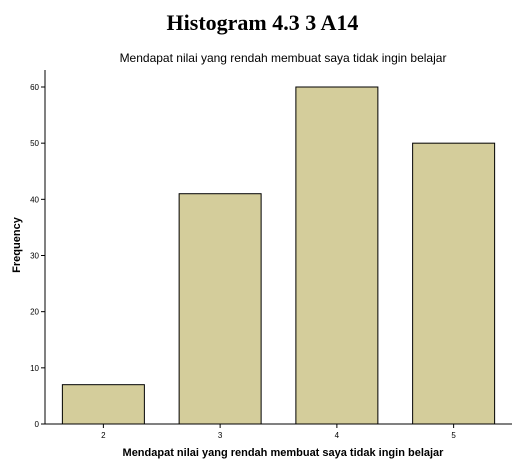 Image resolution: width=525 pixels, height=462 pixels. Describe the element at coordinates (337, 435) in the screenshot. I see `x-tick-label: 4` at that location.